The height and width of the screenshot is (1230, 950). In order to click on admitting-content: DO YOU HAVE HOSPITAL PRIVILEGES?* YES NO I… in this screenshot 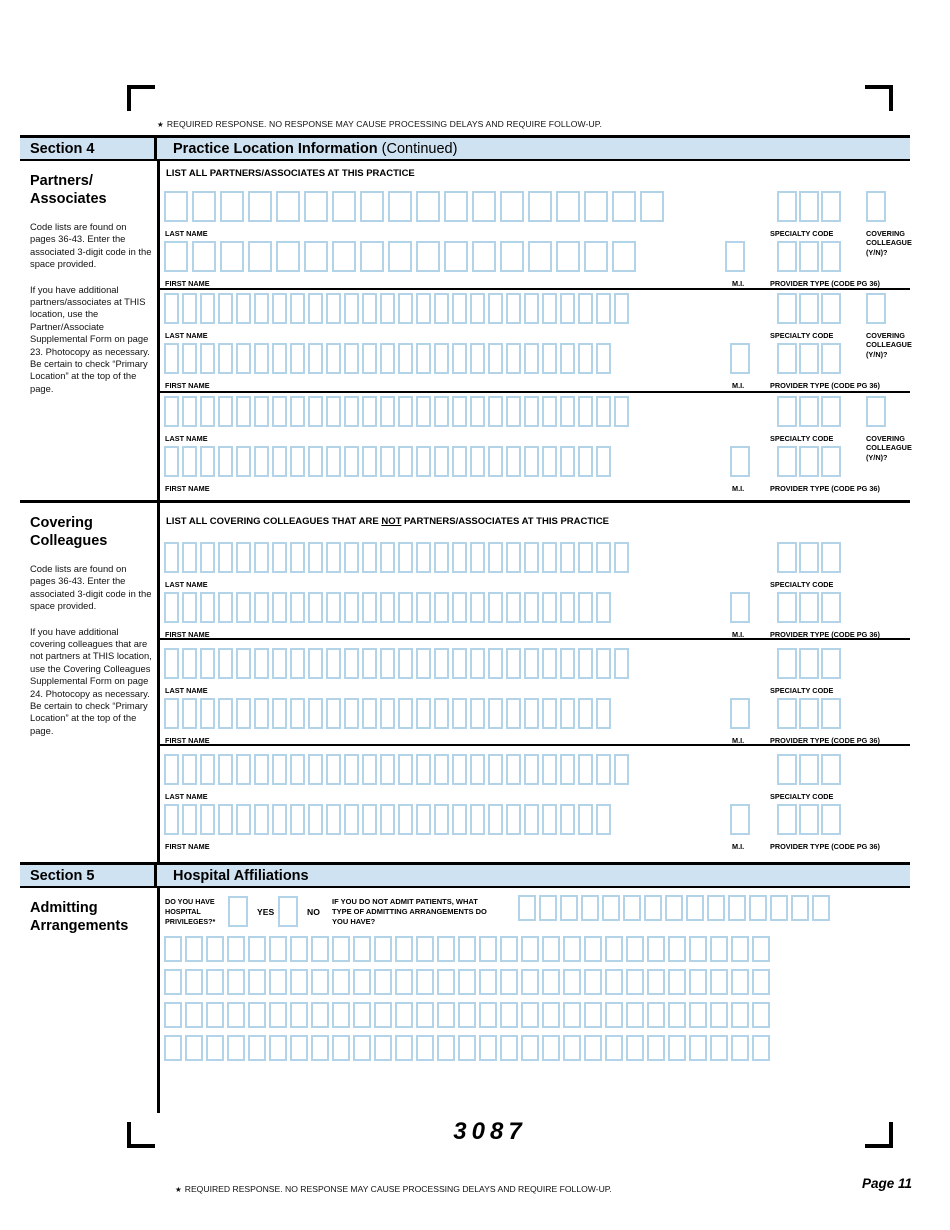, I will do `click(533, 1000)`.